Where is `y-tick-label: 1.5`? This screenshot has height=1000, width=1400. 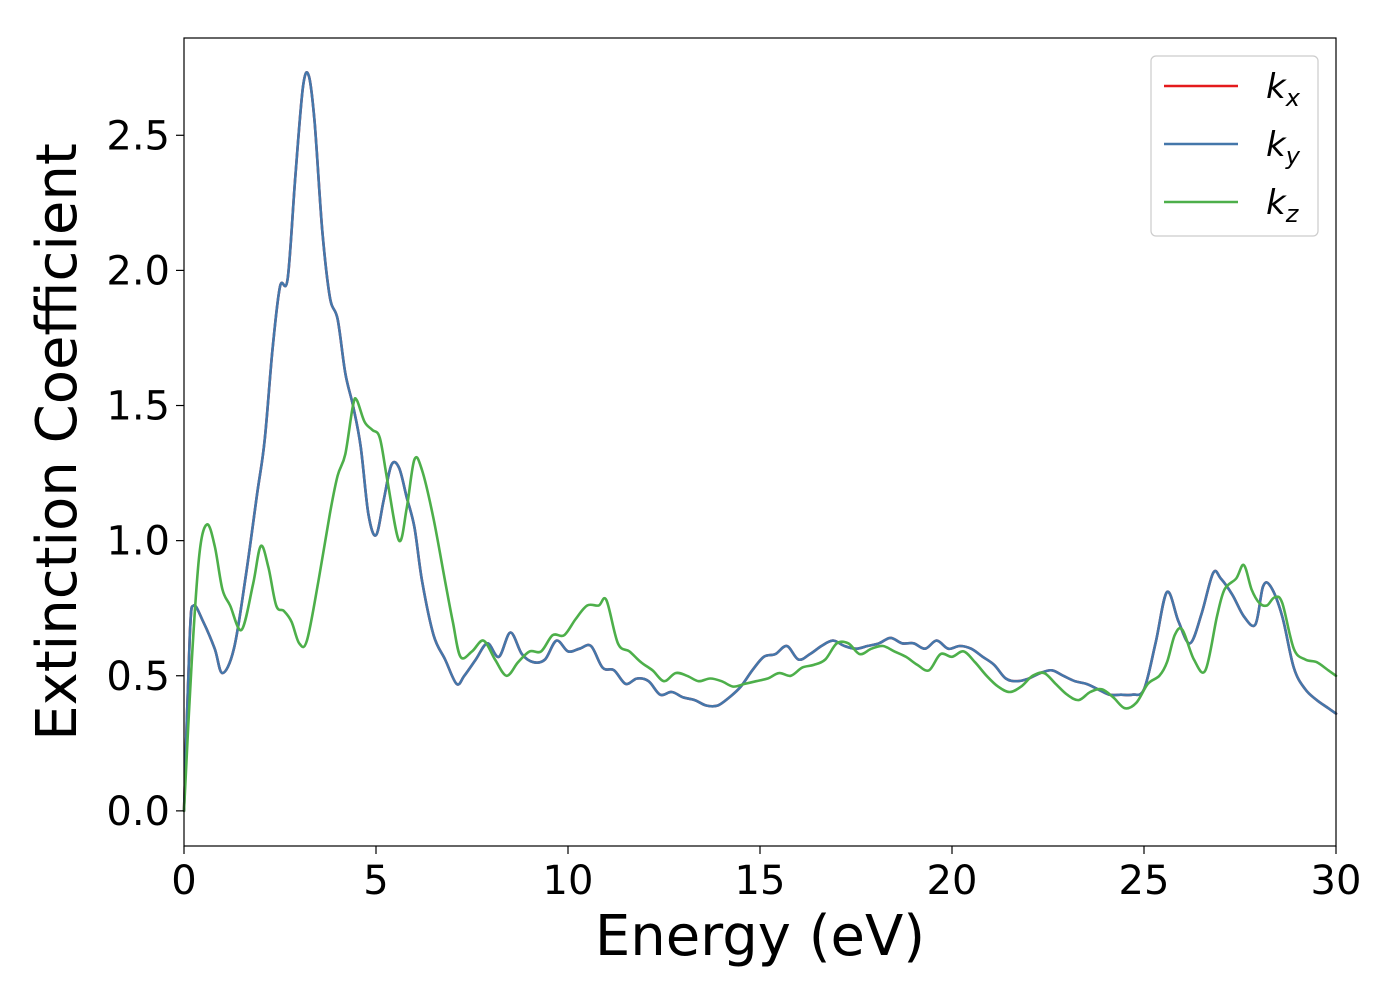
y-tick-label: 1.5 is located at coordinates (138, 407).